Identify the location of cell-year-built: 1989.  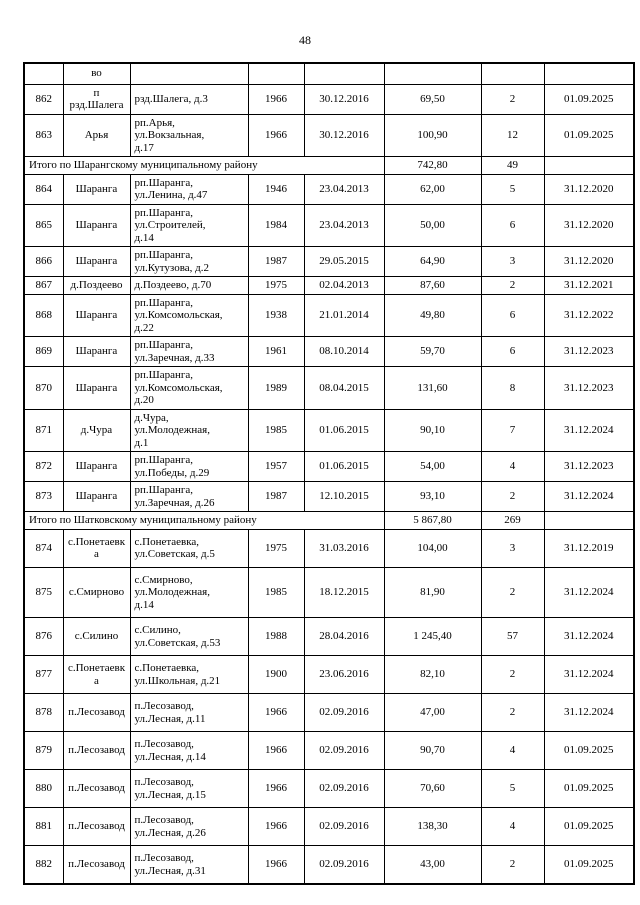
(276, 388).